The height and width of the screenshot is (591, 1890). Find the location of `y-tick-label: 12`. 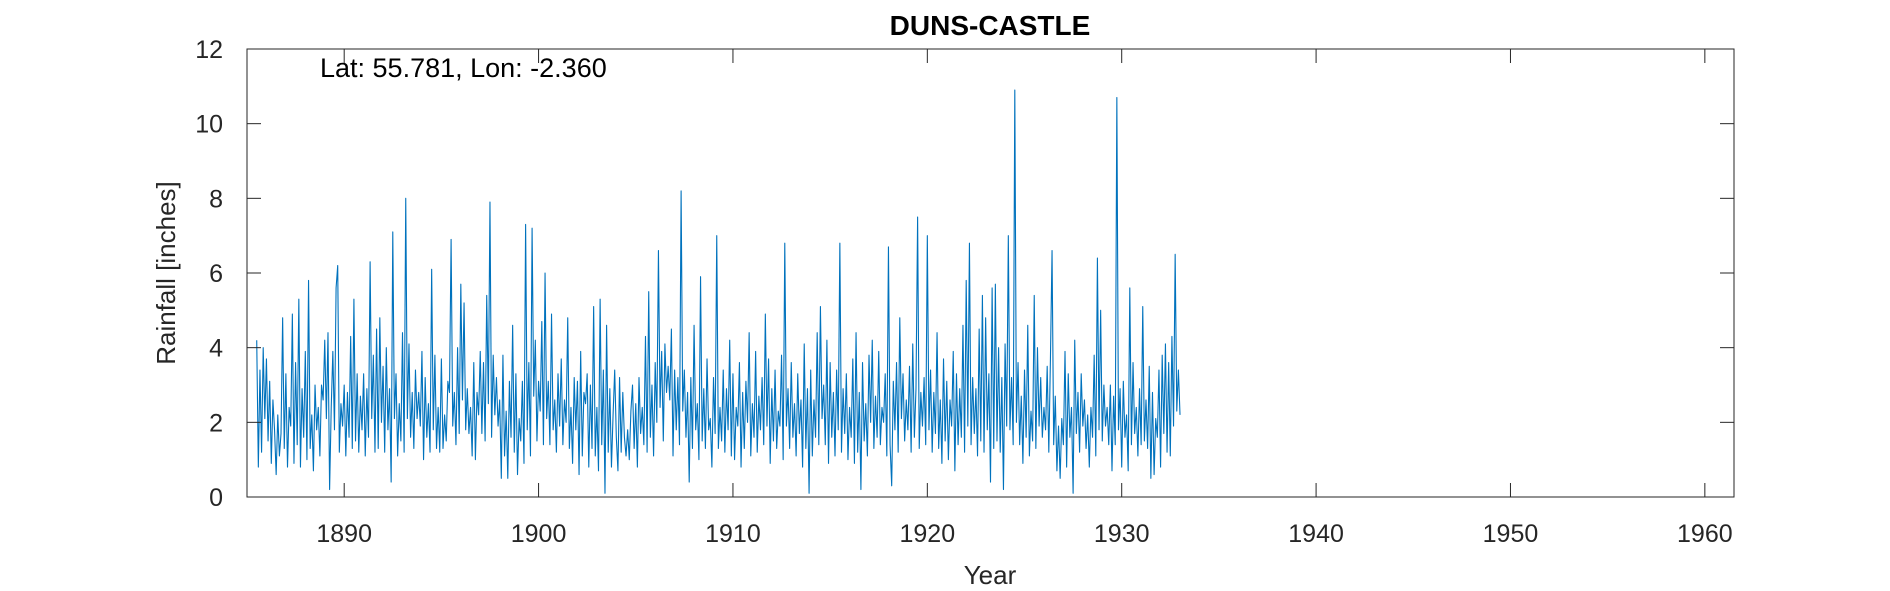

y-tick-label: 12 is located at coordinates (209, 50).